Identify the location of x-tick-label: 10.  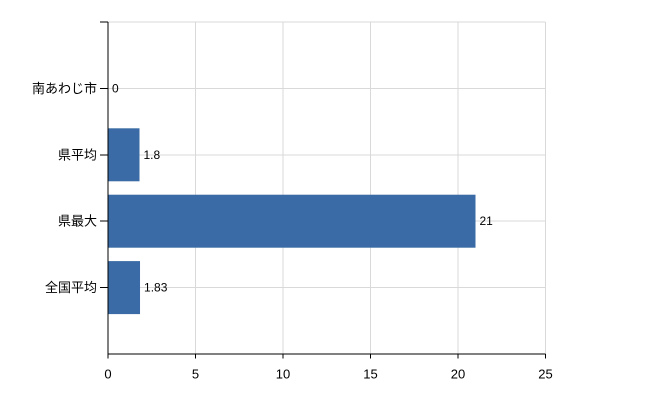
(283, 374).